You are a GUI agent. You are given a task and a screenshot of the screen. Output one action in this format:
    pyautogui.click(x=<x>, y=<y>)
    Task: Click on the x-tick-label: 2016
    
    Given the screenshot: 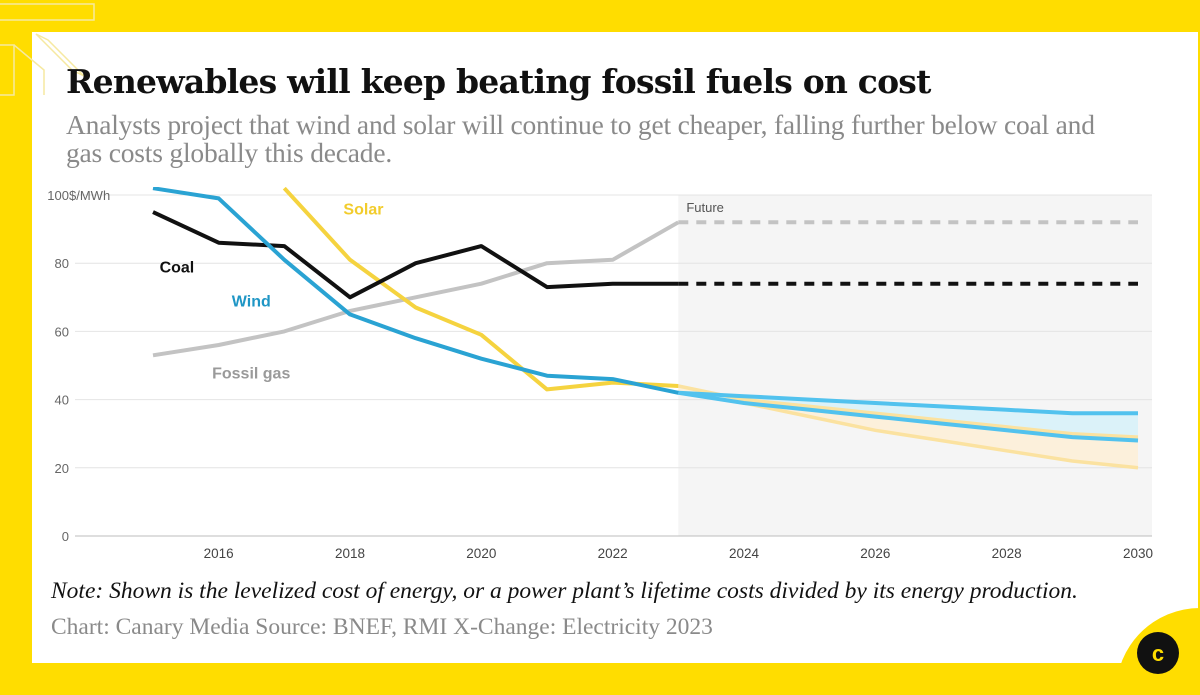 What is the action you would take?
    pyautogui.click(x=219, y=553)
    